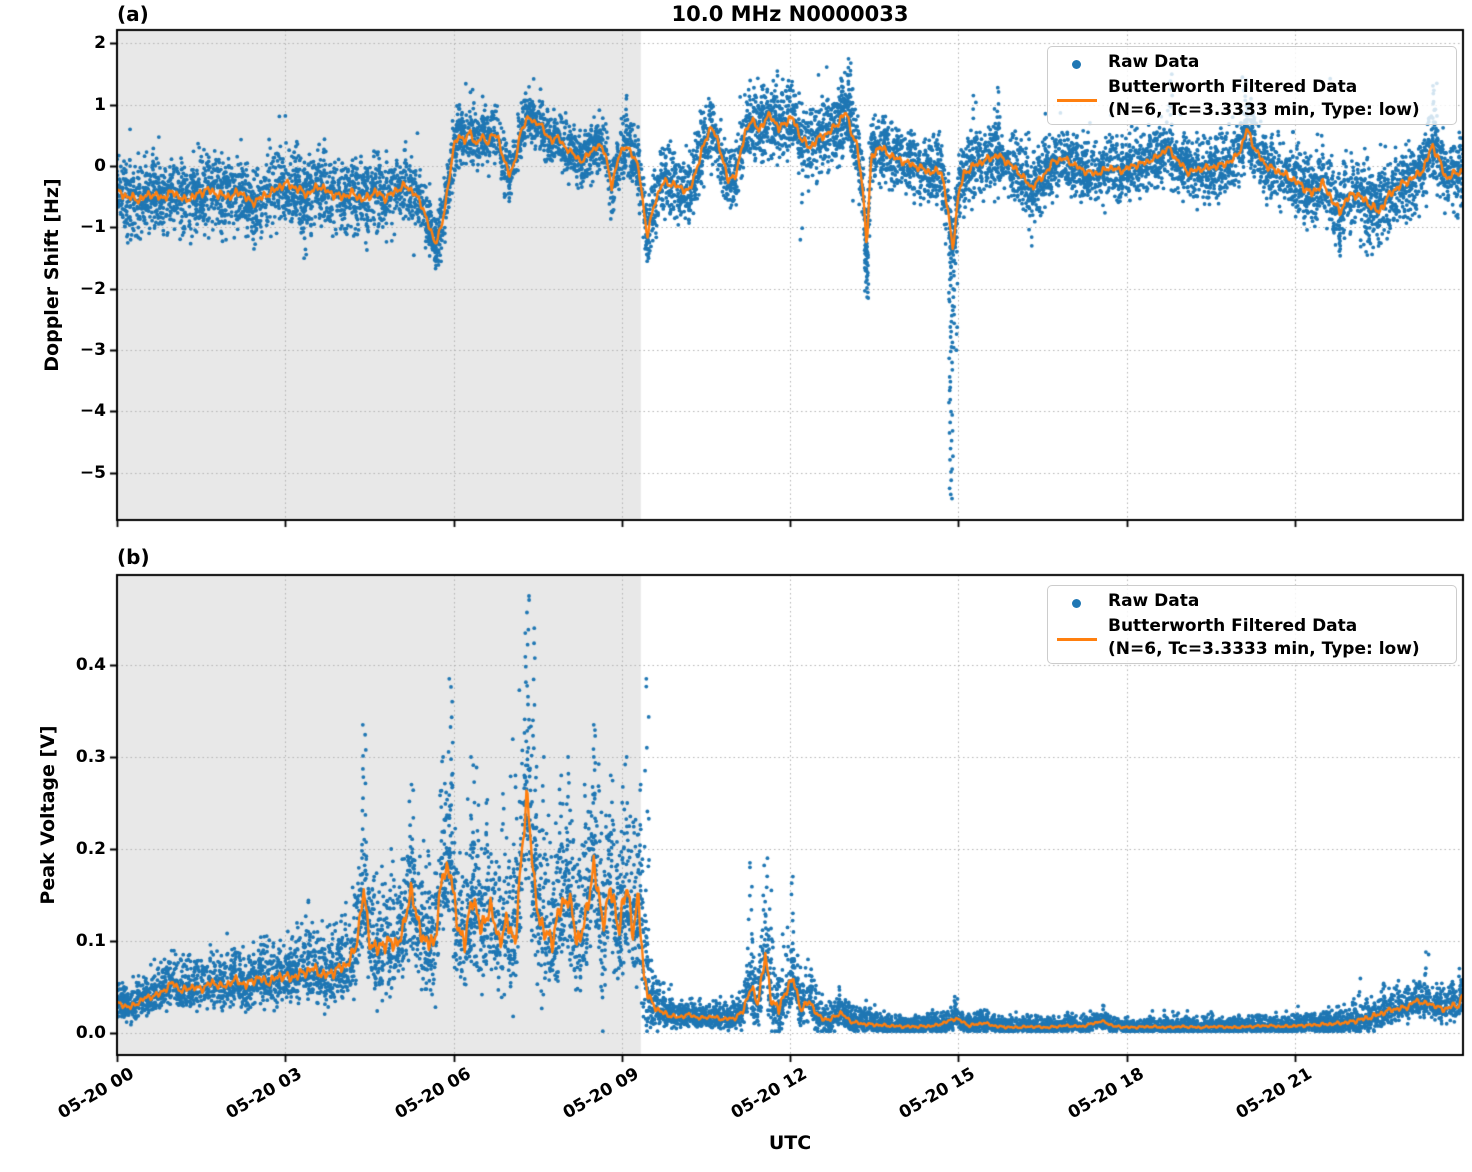  I want to click on panel-b-label: (b), so click(133, 557).